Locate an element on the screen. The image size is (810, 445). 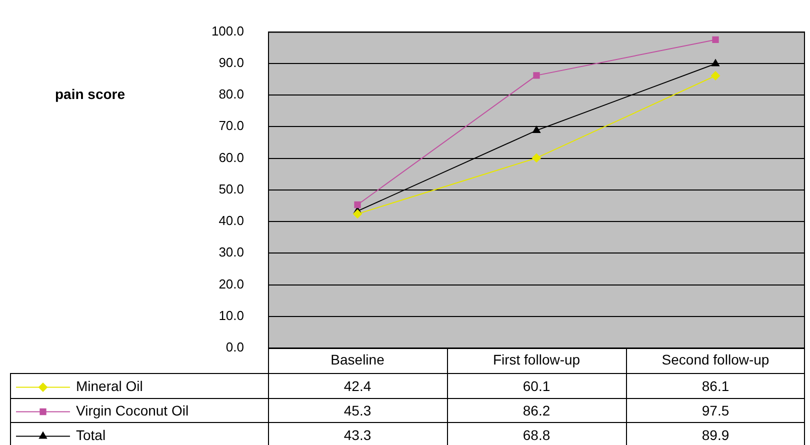
y-tick-label: 90.0 is located at coordinates (231, 62).